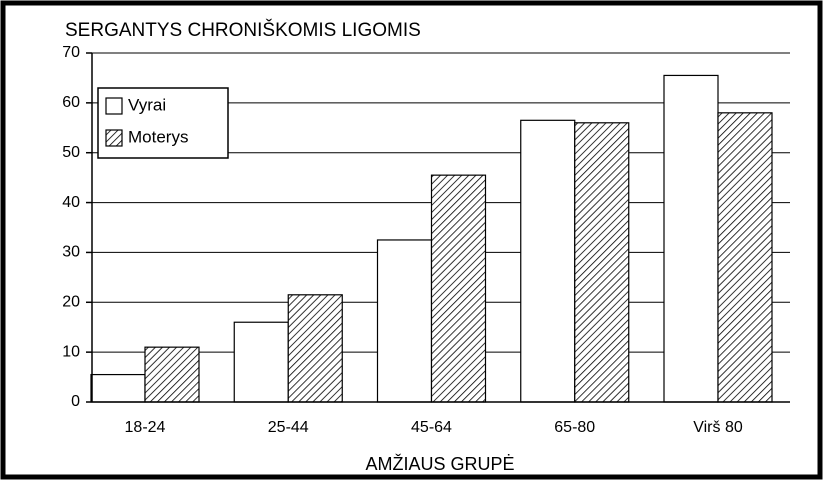 This screenshot has height=480, width=823. I want to click on x-tick-label: 18-24, so click(145, 427).